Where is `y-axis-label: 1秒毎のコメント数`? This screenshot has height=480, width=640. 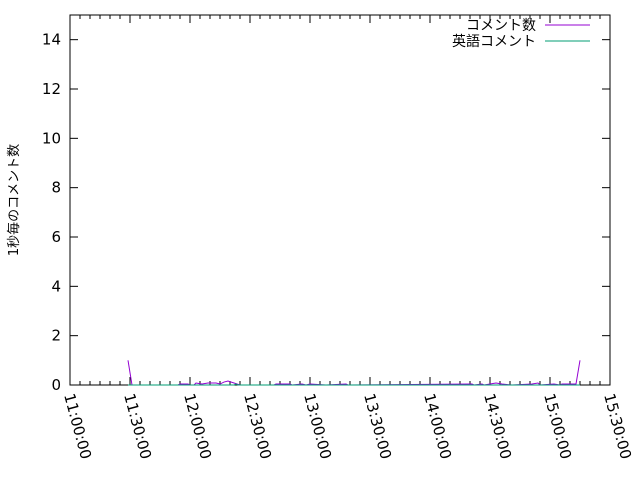
y-axis-label: 1秒毎のコメント数 is located at coordinates (14, 200).